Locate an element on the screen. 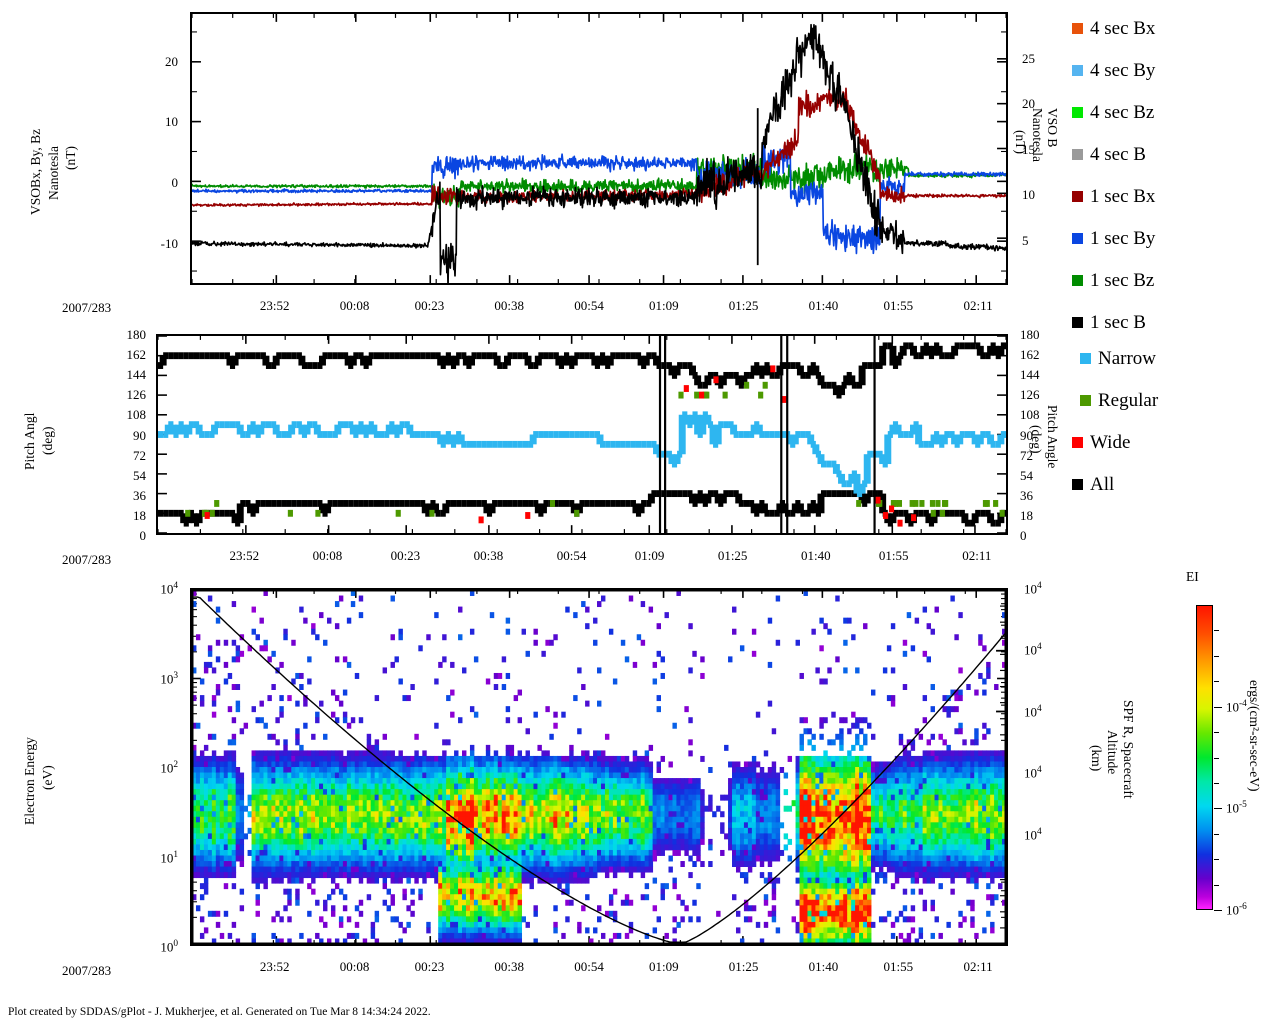 Image resolution: width=1280 pixels, height=1024 pixels. magnetic-field-day-label: 2007/283 is located at coordinates (87, 307).